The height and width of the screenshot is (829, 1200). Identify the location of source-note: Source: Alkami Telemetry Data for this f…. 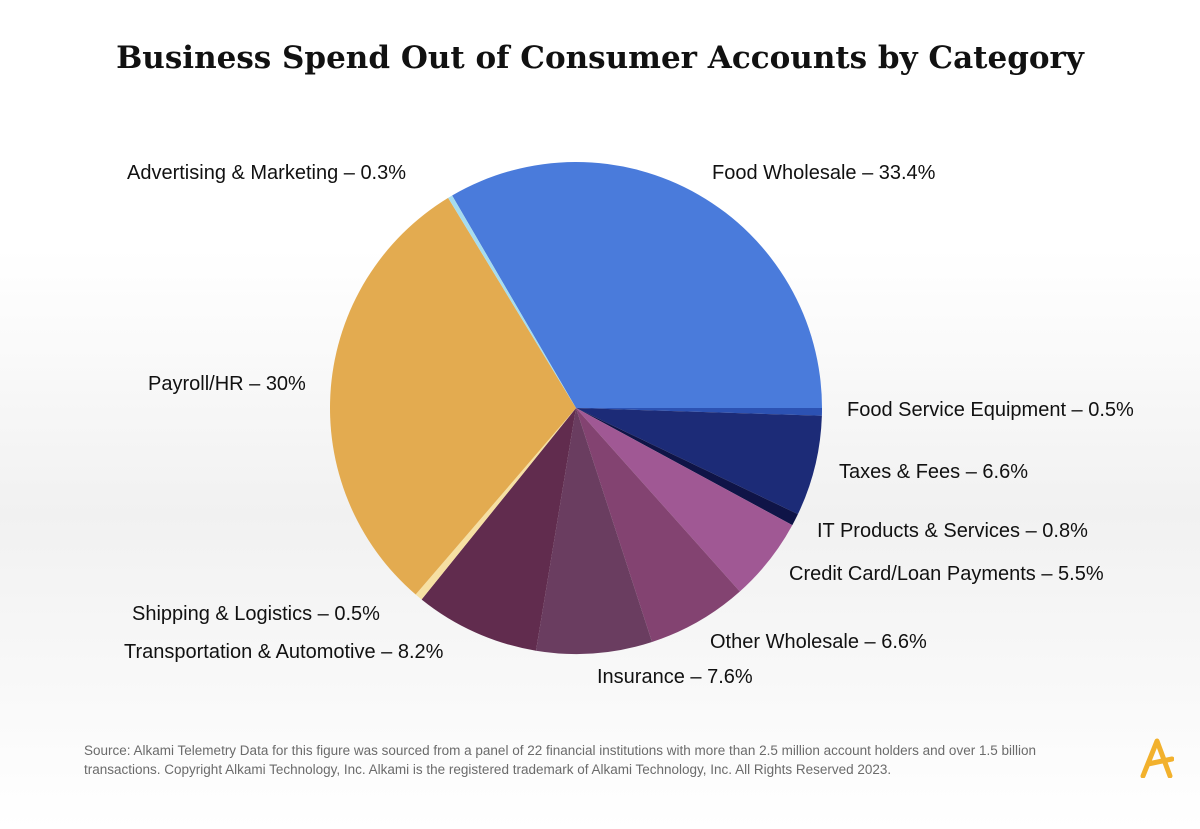
(560, 760).